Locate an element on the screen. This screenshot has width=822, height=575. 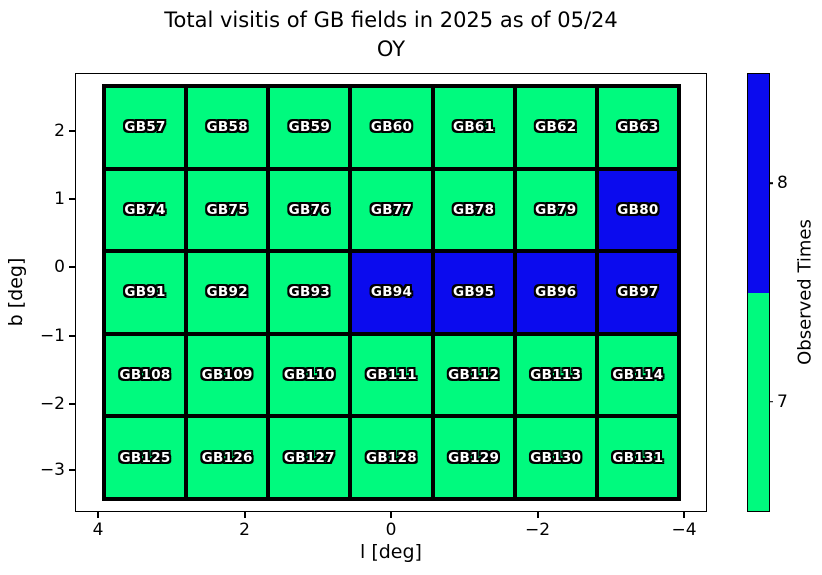
field-cell-label: GB58 is located at coordinates (227, 127).